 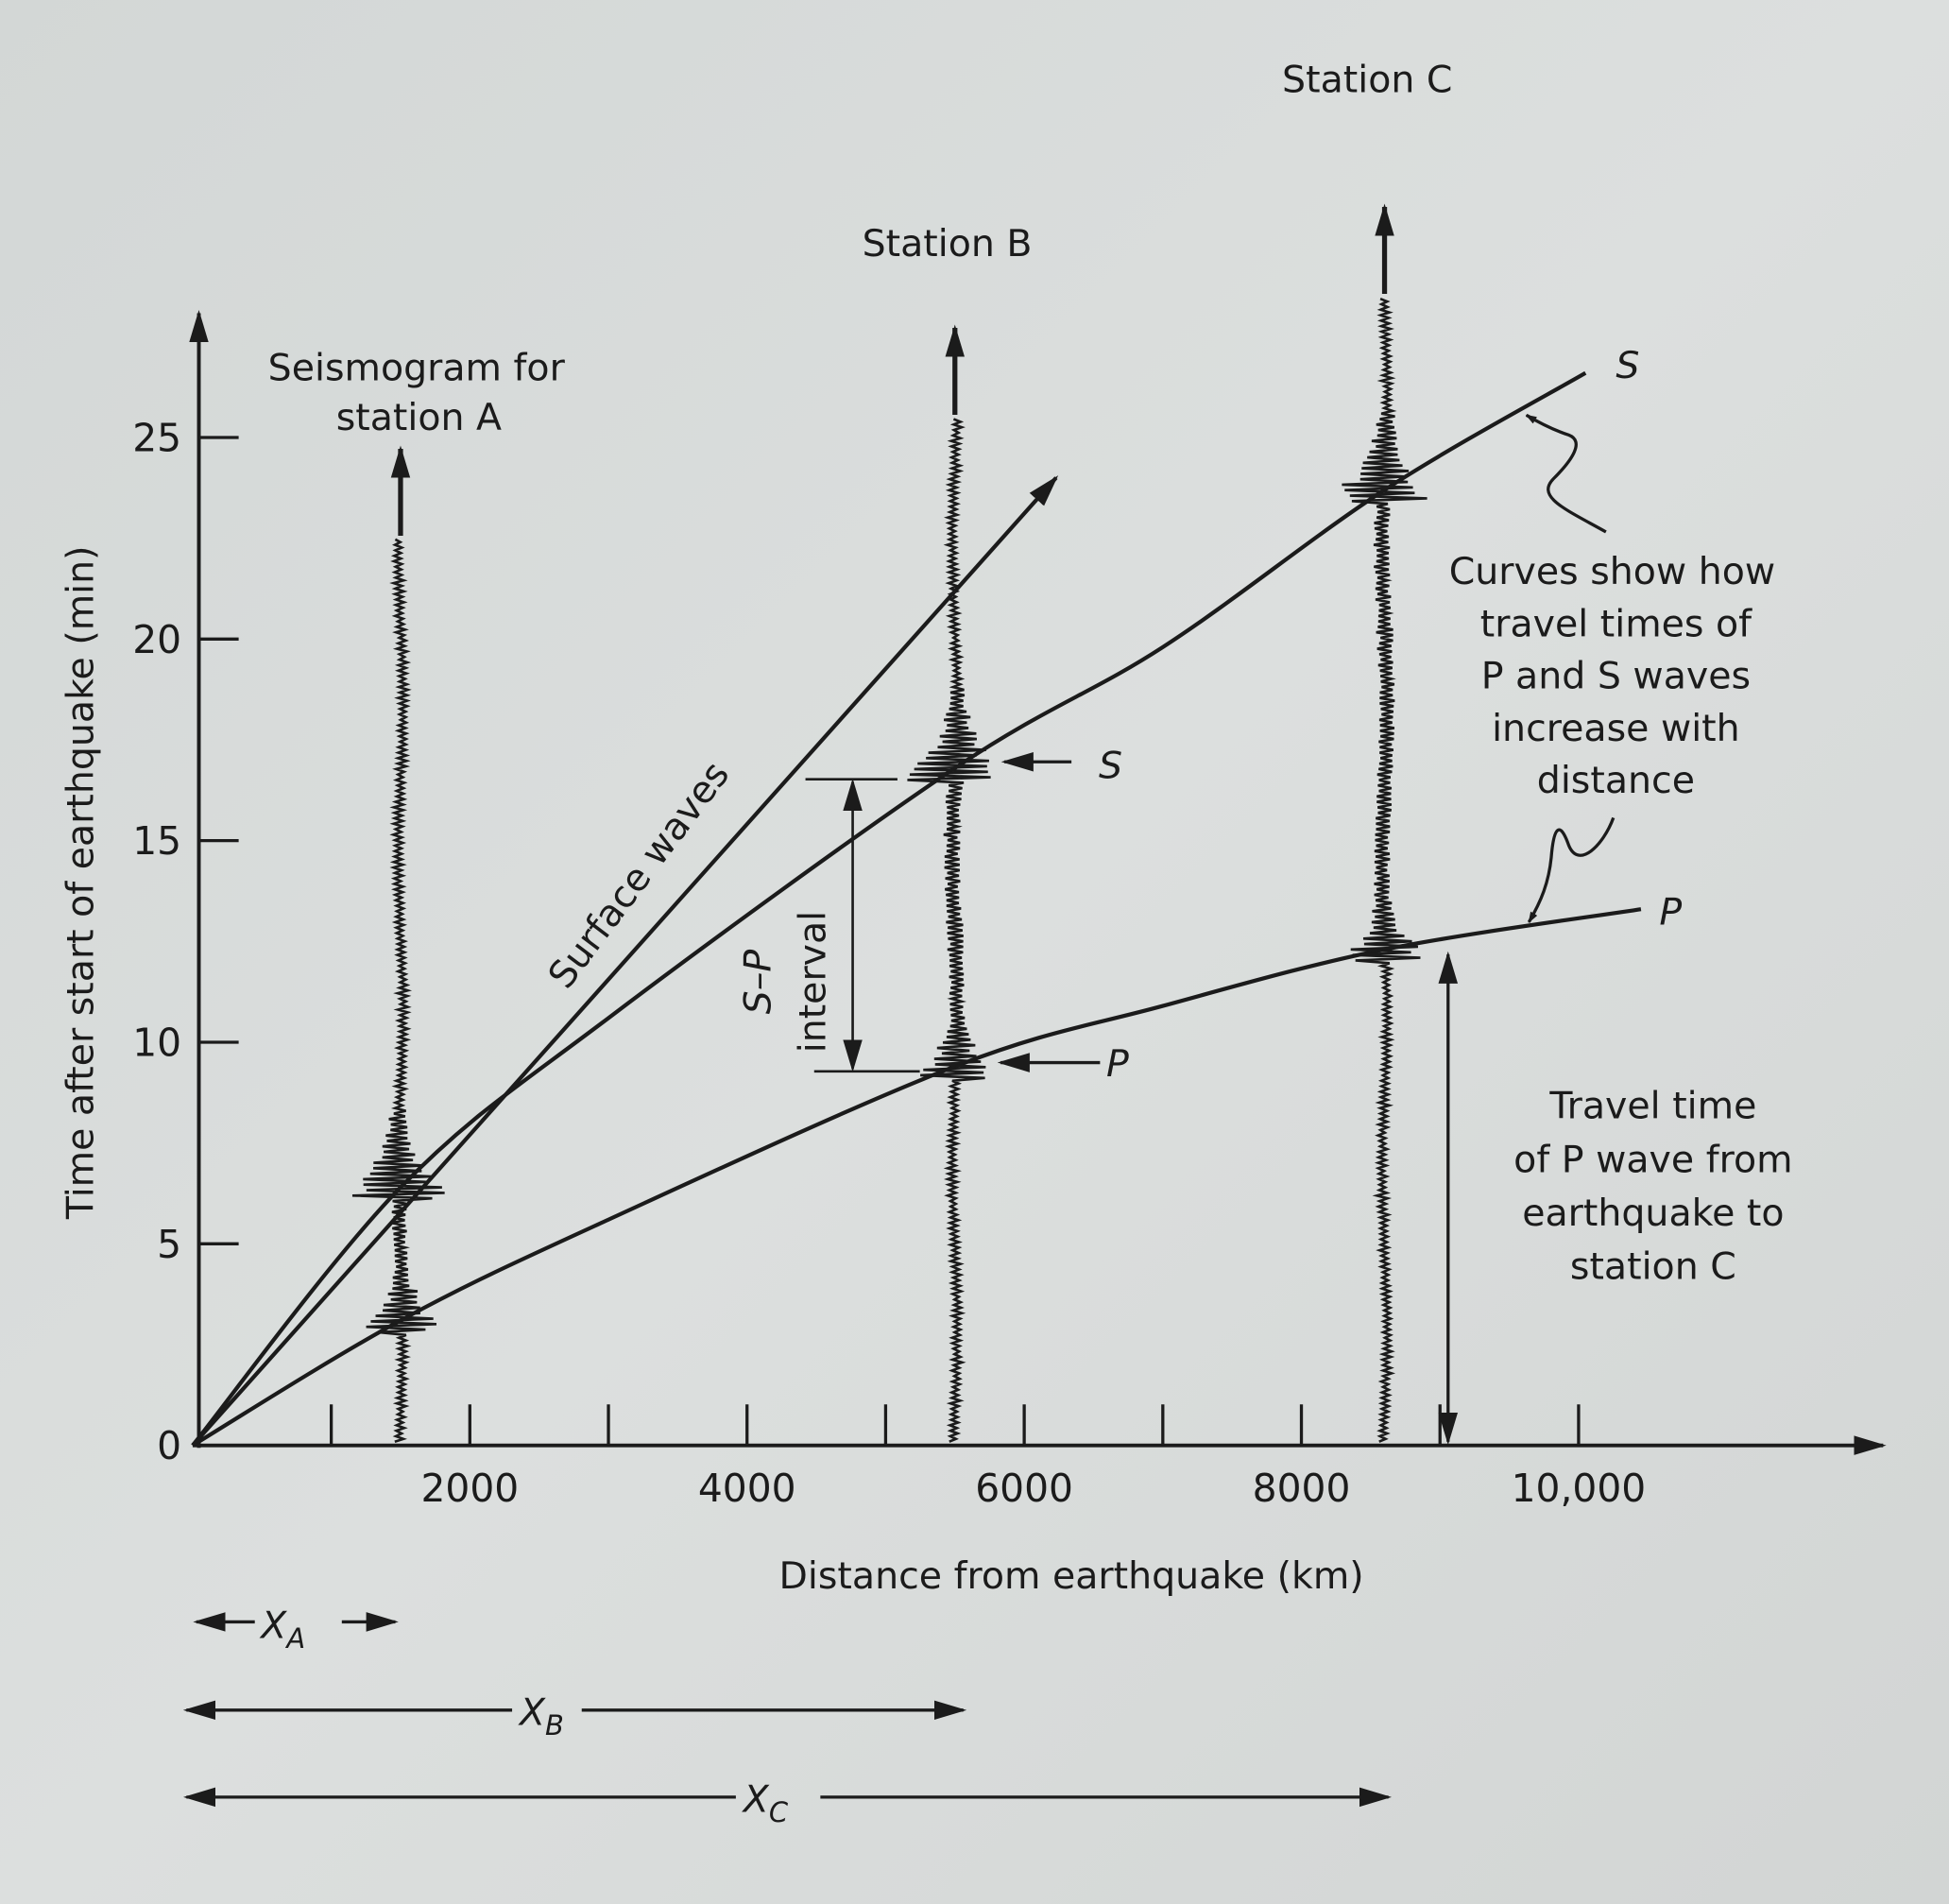 I want to click on x-tick-label: 10,000, so click(x=1579, y=1489).